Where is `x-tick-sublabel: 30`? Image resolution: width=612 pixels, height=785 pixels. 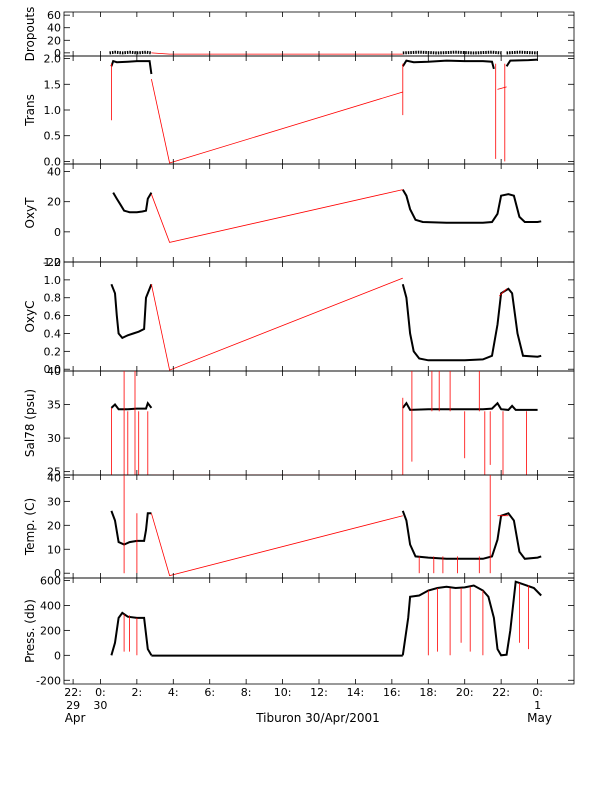
x-tick-sublabel: 30 is located at coordinates (100, 705).